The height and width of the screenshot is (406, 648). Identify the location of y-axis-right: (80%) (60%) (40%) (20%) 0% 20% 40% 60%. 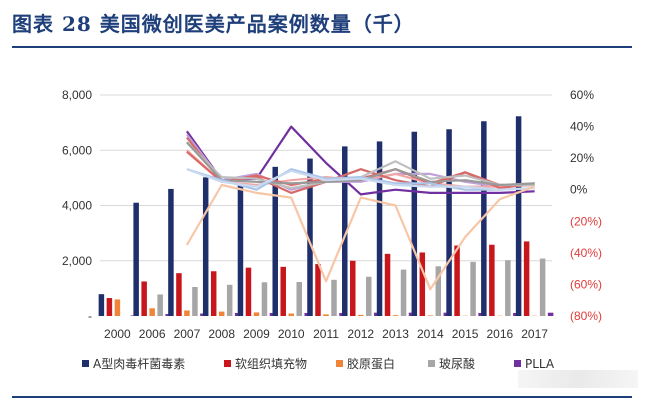
(586, 205).